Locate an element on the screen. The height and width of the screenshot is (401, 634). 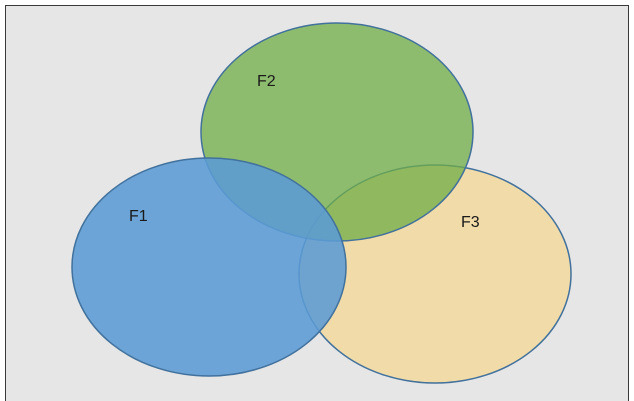
set-f2-label: F2 is located at coordinates (266, 81).